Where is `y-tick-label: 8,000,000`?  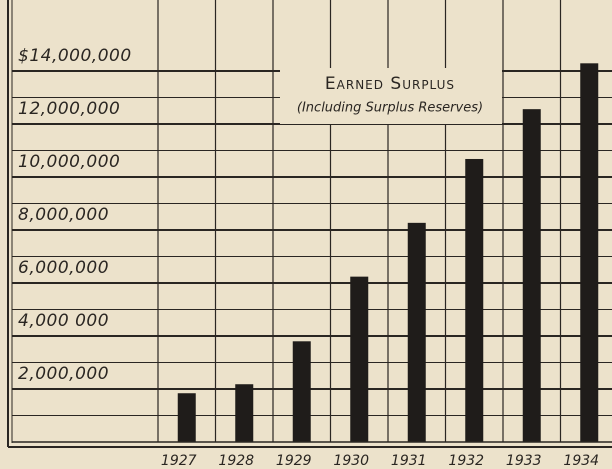
y-tick-label: 8,000,000 is located at coordinates (63, 215).